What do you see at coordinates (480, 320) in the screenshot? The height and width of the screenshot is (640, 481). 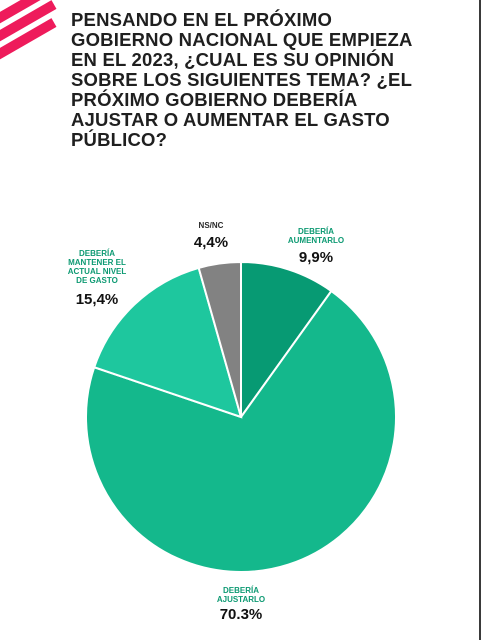 I see `page-edge` at bounding box center [480, 320].